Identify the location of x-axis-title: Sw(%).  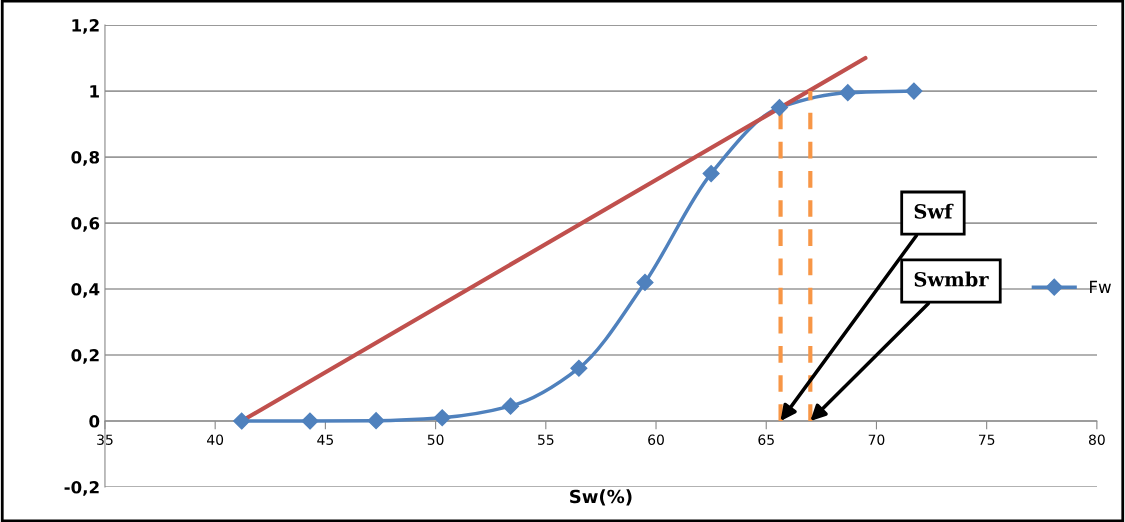
(601, 497).